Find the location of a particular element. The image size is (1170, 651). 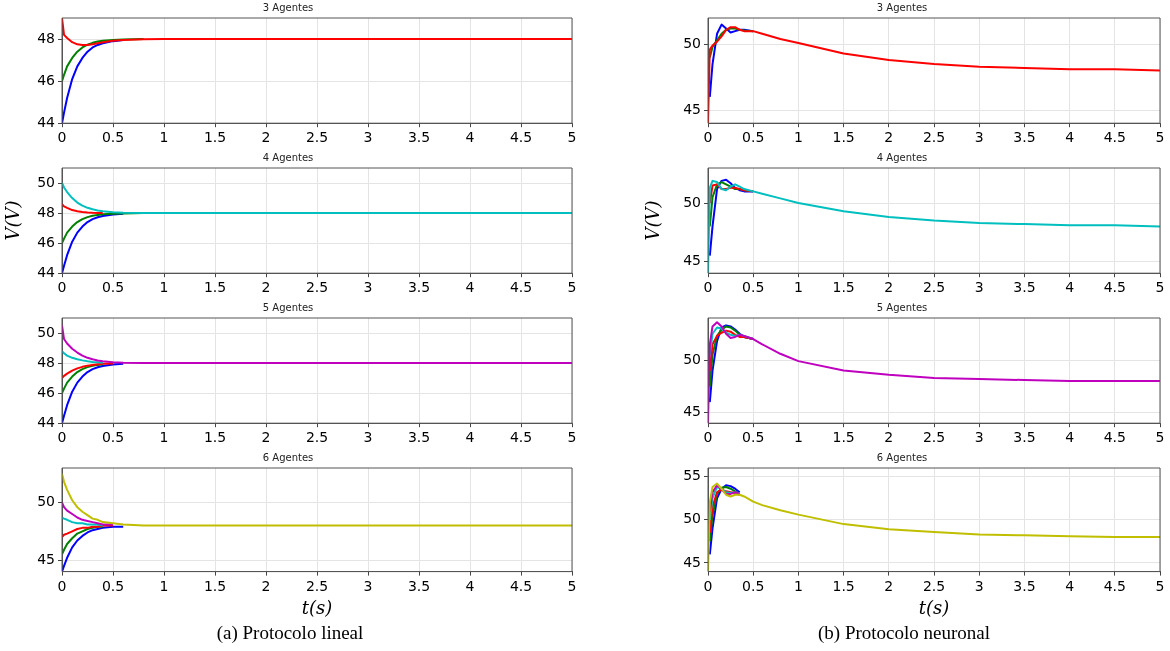

y-tick-label: 55 is located at coordinates (692, 475).